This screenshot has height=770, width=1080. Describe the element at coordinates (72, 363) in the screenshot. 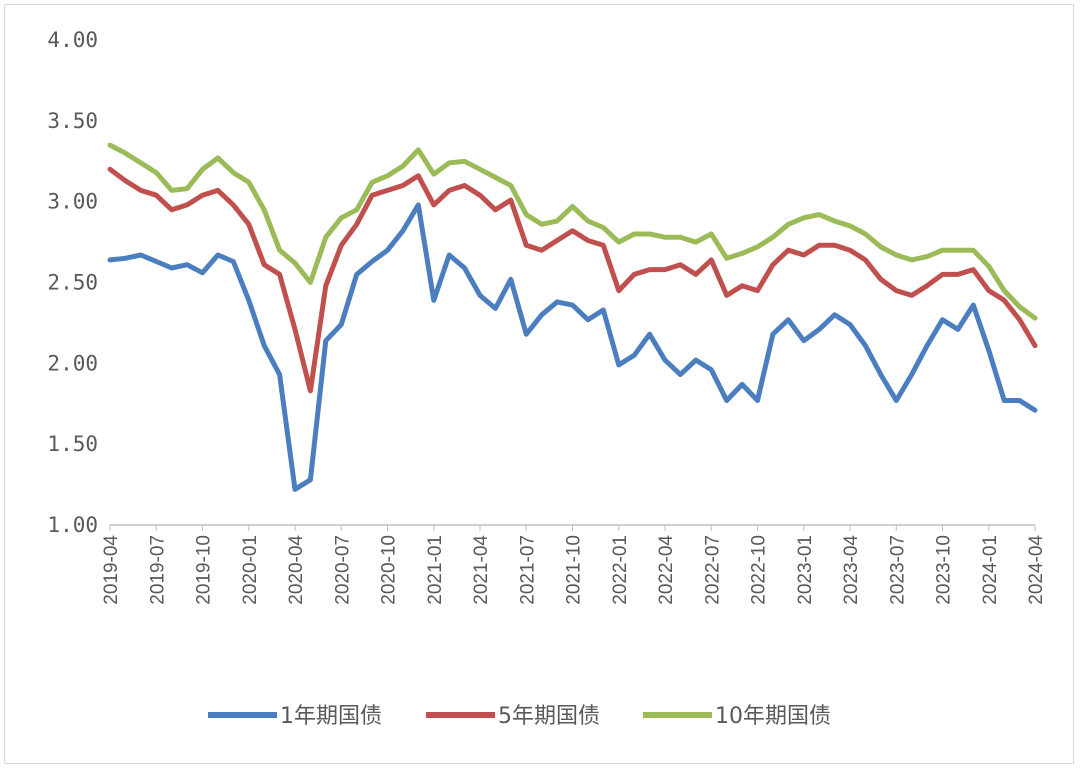

I see `y-tick-label: 2.00` at that location.